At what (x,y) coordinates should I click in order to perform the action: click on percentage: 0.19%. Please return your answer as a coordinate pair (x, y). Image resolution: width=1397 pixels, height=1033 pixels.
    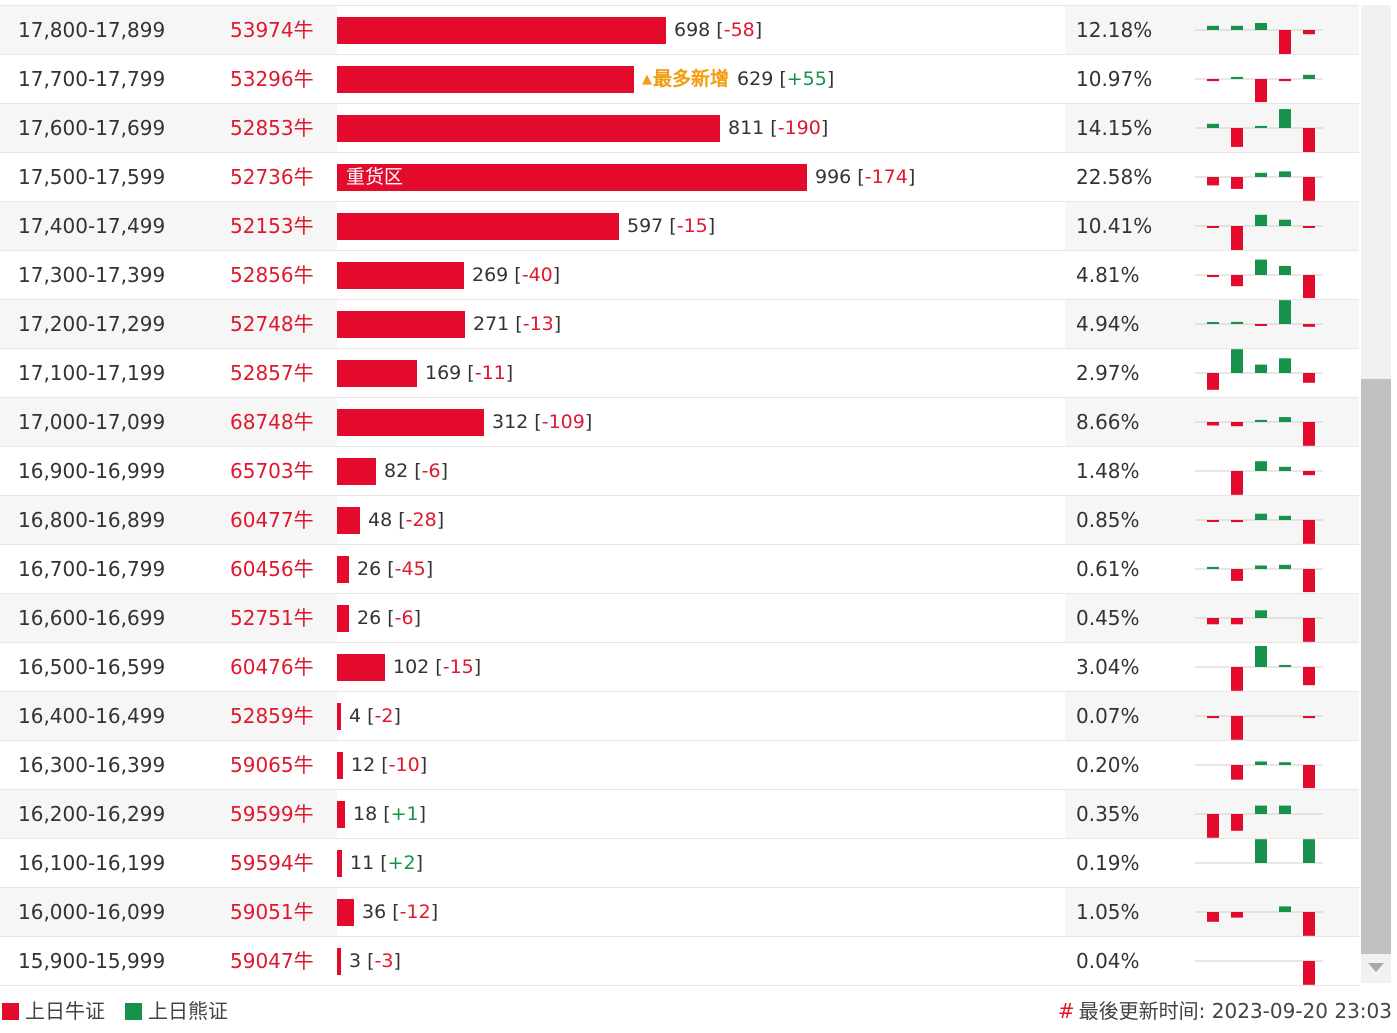
    Looking at the image, I should click on (1108, 863).